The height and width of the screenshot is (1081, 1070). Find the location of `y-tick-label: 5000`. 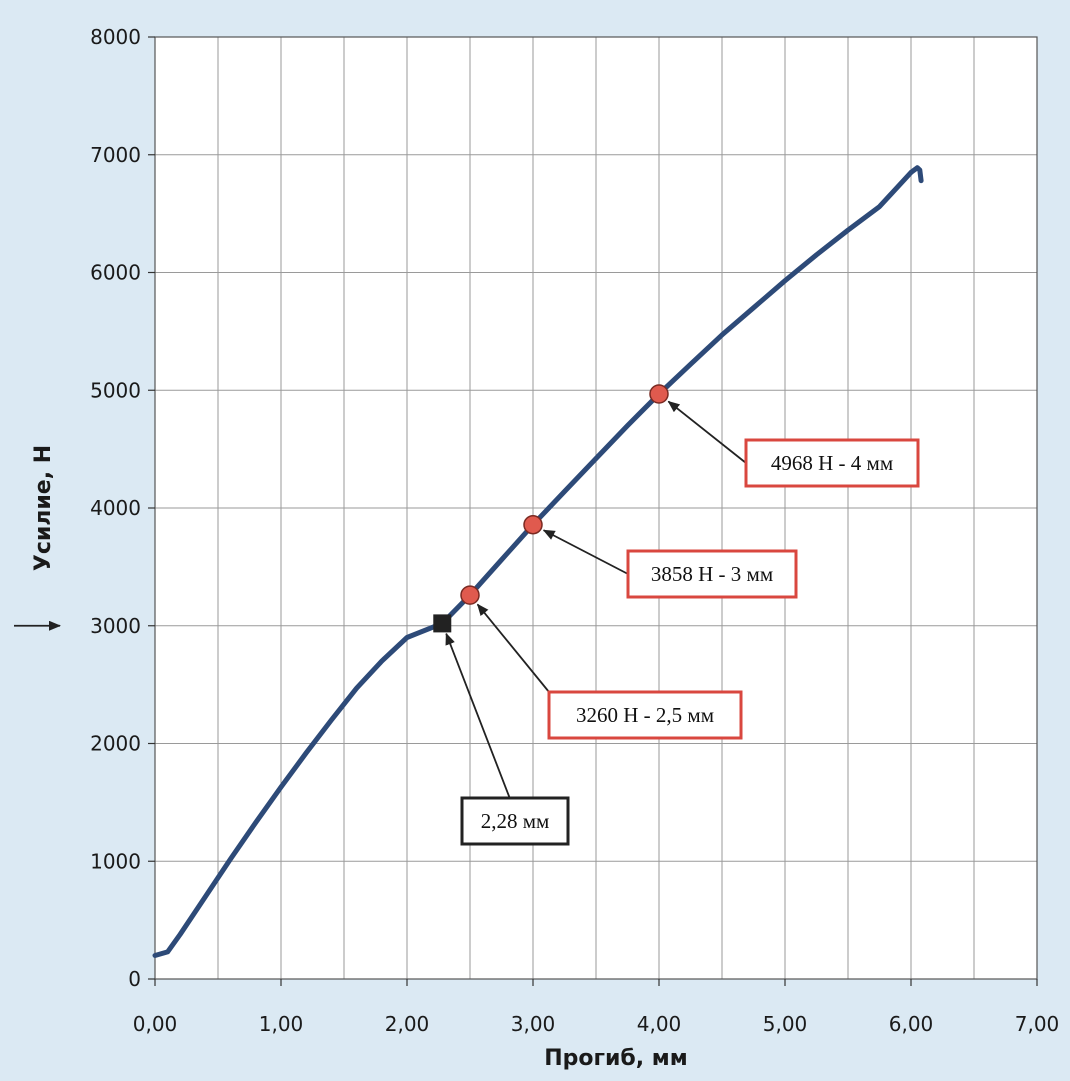

y-tick-label: 5000 is located at coordinates (115, 390).